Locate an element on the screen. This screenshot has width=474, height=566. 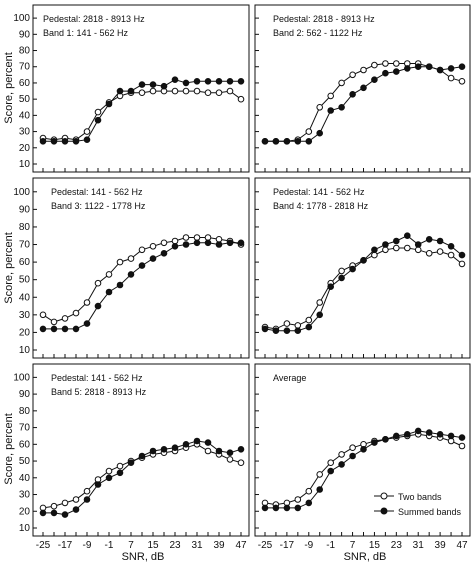
legend-marker-open is located at coordinates (384, 496).